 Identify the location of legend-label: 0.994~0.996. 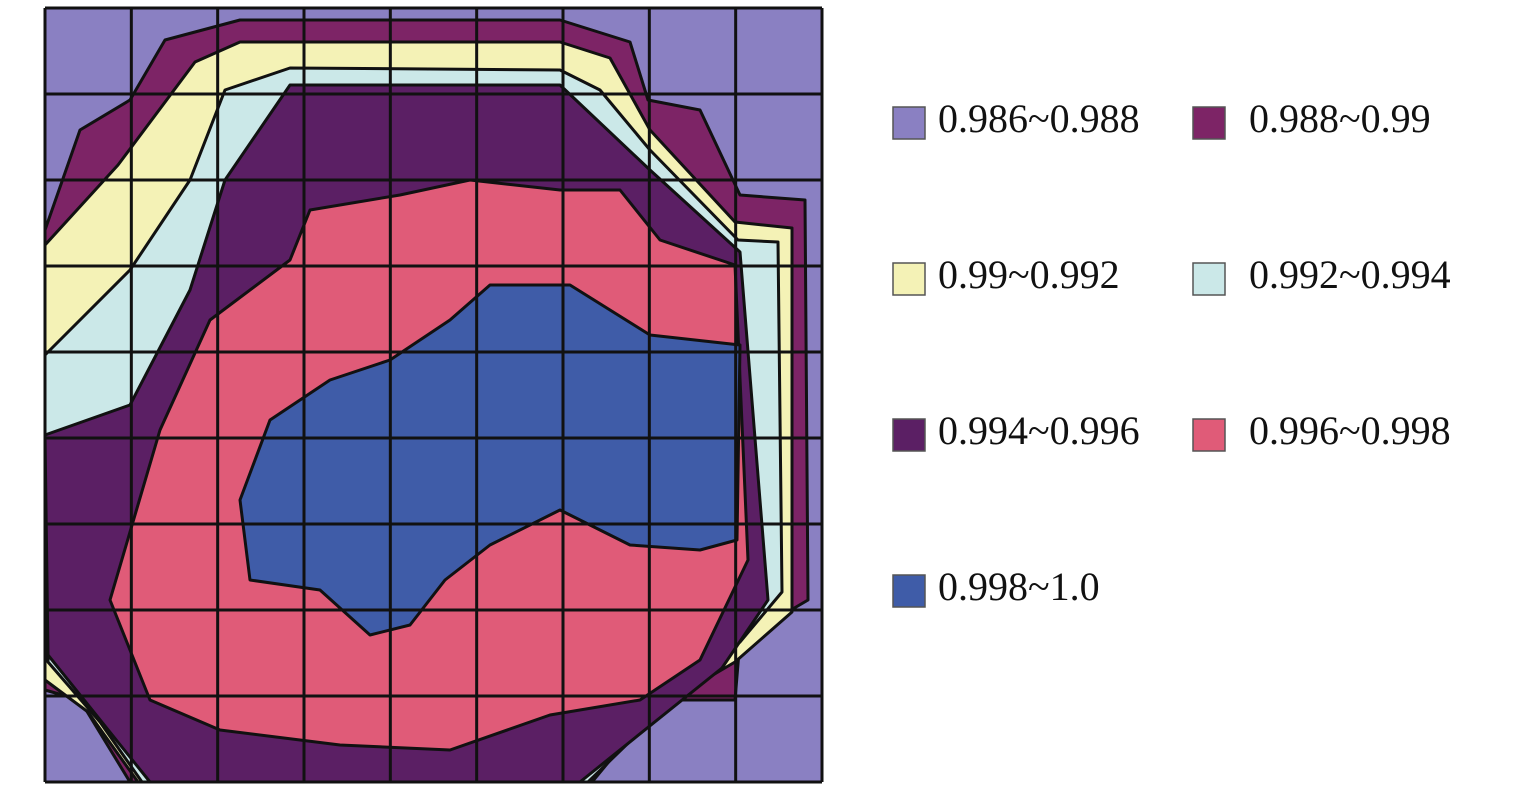
(1039, 430).